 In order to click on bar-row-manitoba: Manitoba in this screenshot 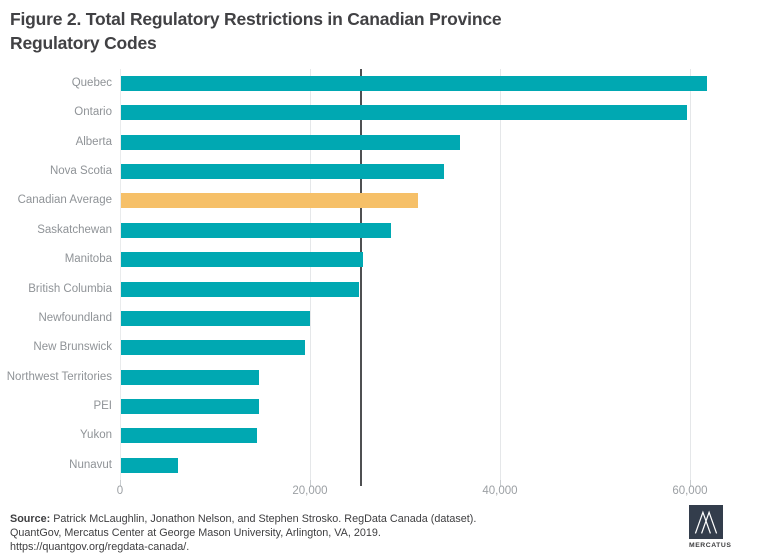, I will do `click(384, 259)`.